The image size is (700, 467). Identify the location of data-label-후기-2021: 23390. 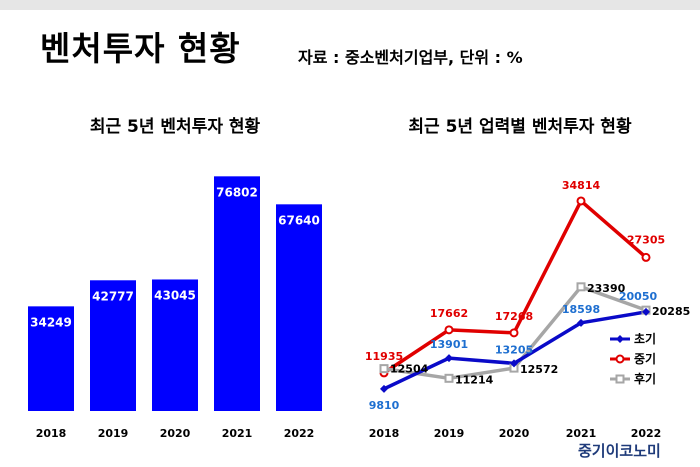
(606, 288).